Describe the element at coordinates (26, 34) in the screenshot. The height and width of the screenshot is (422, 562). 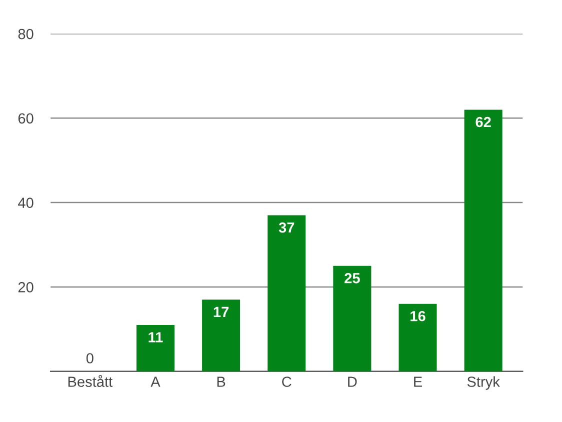
I see `y-tick-label: 80` at that location.